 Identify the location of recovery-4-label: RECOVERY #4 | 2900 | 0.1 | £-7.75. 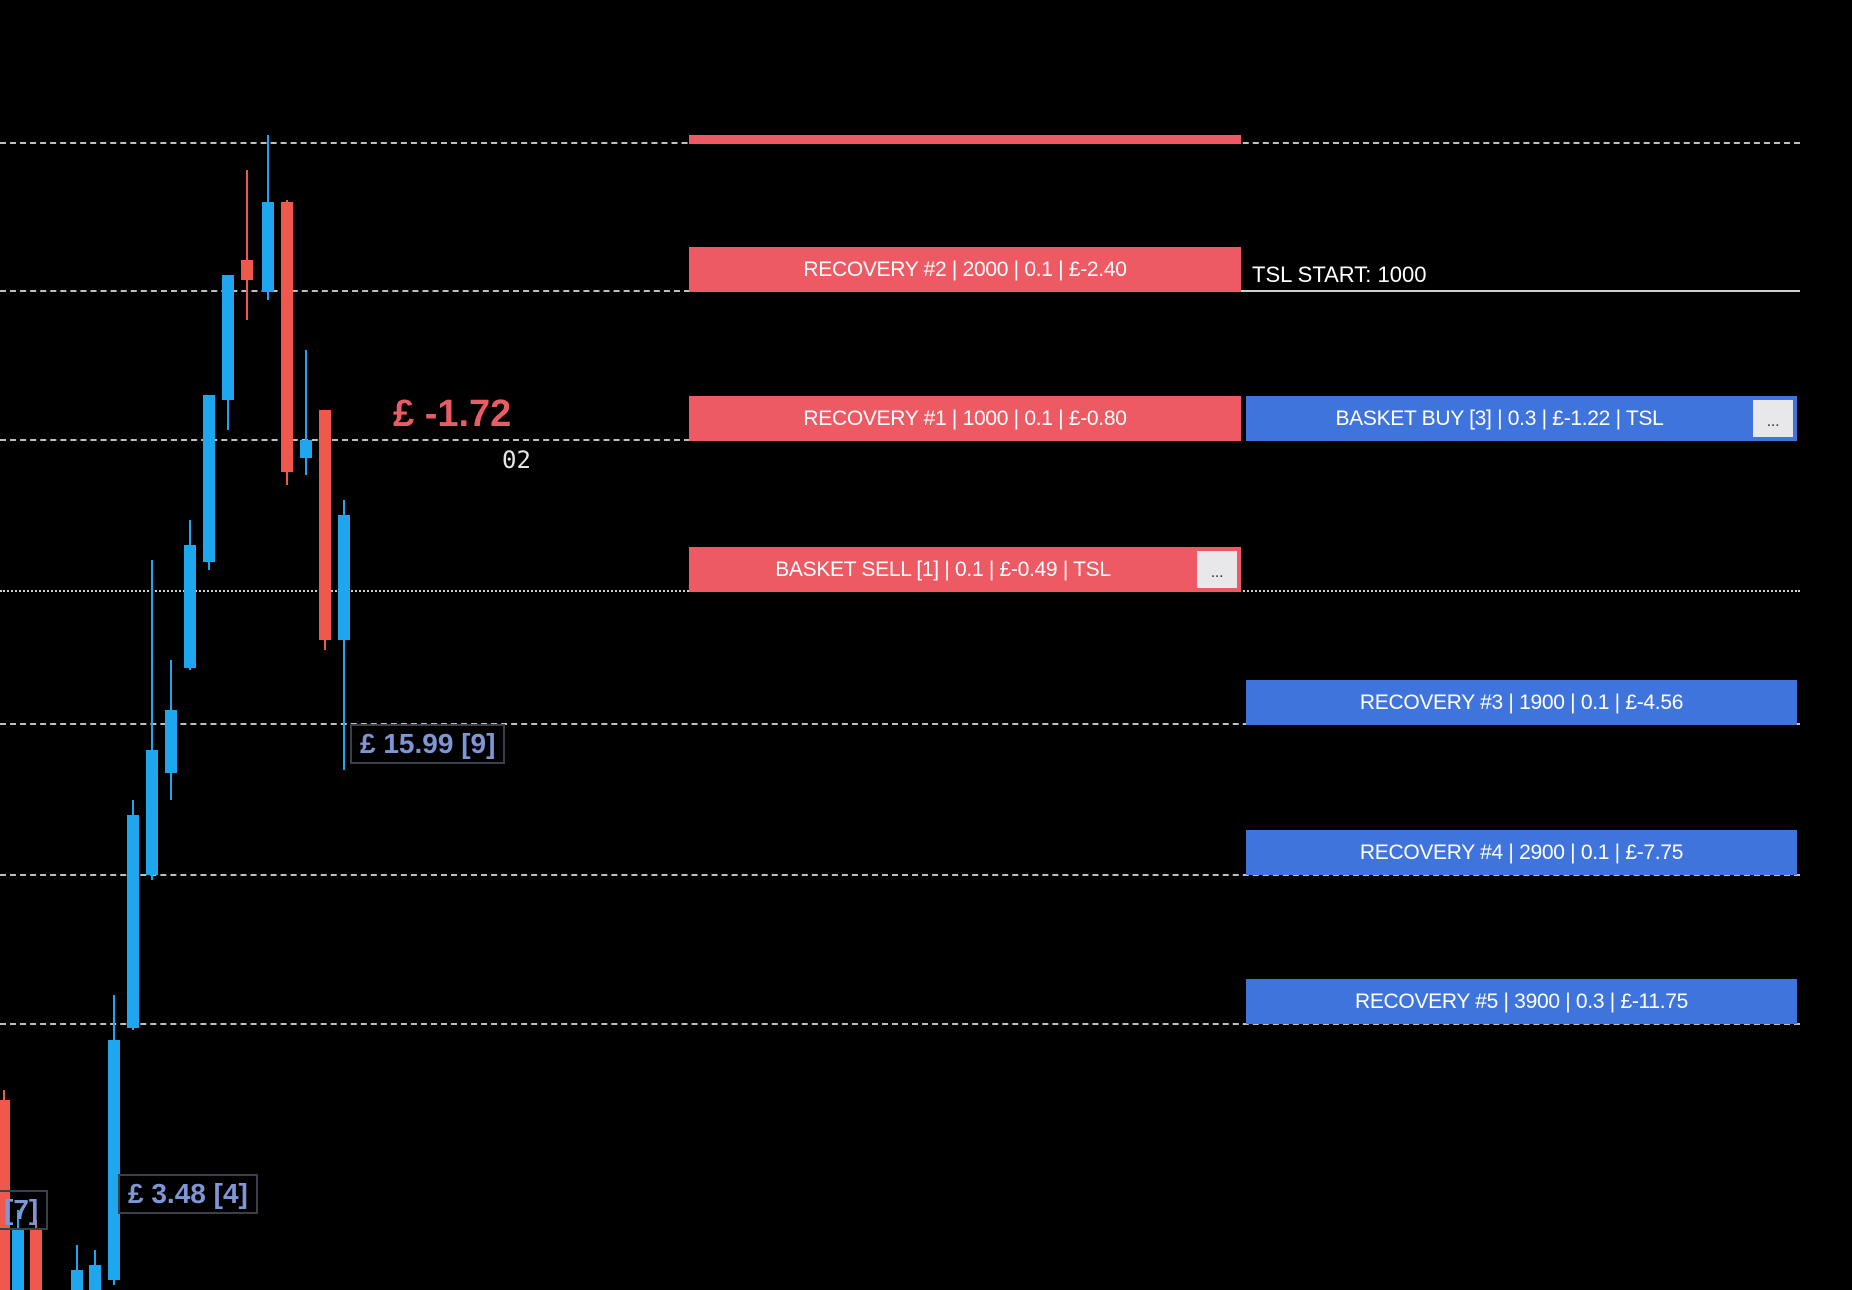
(1521, 852).